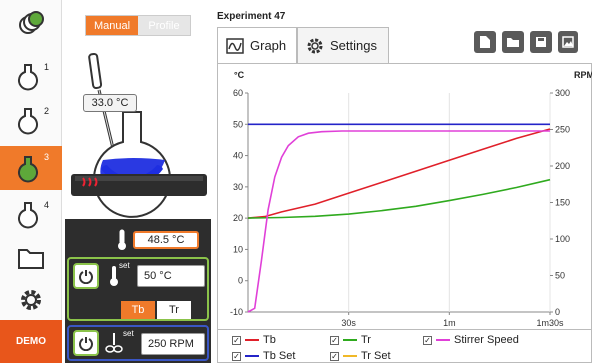  Describe the element at coordinates (366, 340) in the screenshot. I see `legend-label: Tr` at that location.